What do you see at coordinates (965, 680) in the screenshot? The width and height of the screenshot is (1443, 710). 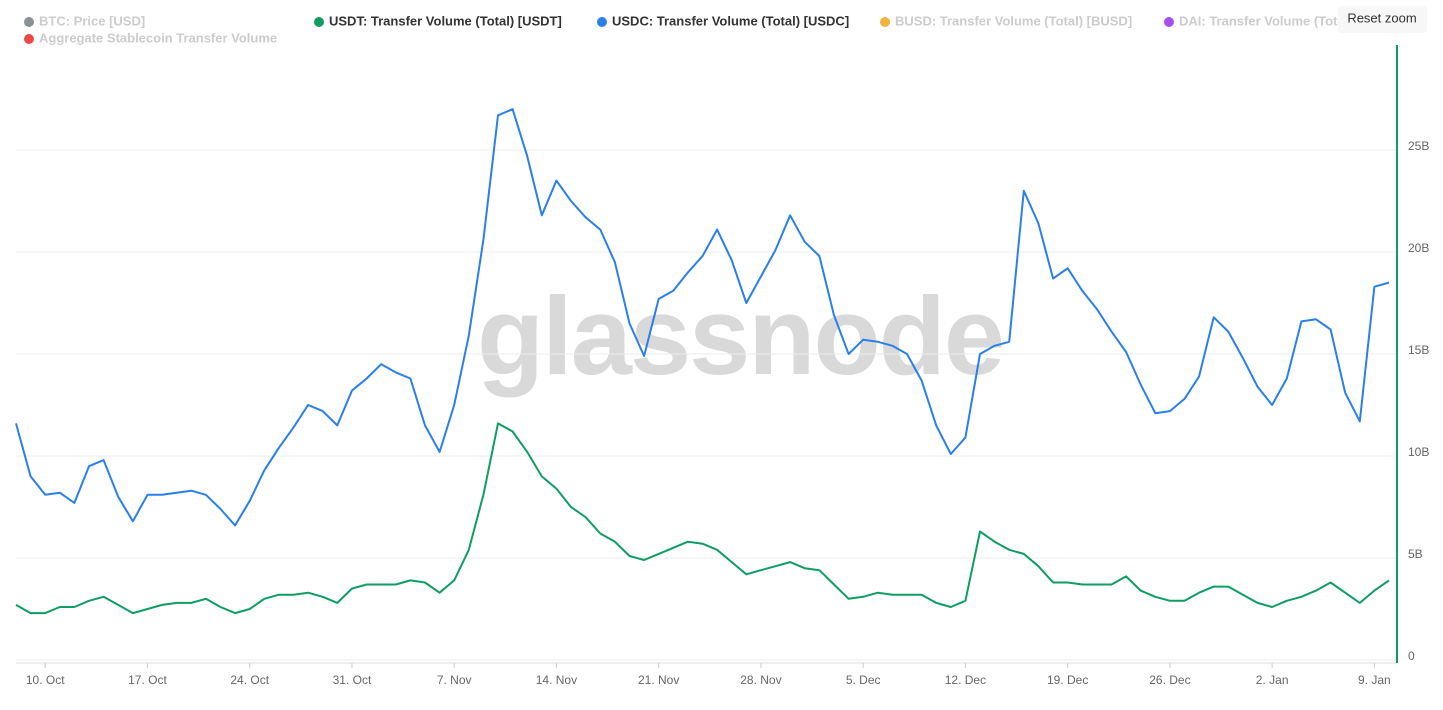 I see `x-tick-label: 12. Dec` at bounding box center [965, 680].